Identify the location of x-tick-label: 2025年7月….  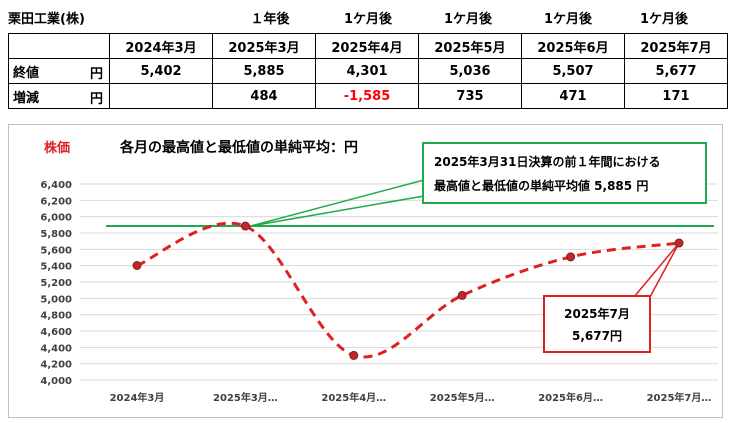
(679, 397).